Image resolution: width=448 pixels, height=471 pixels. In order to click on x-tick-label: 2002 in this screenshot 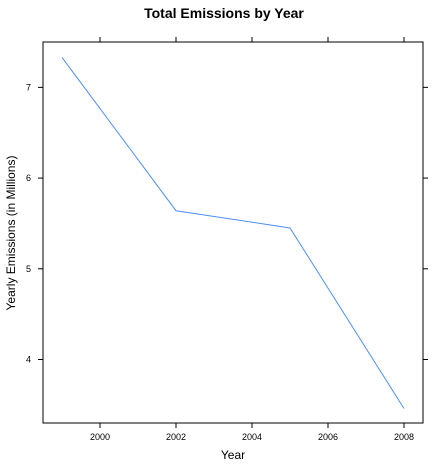, I will do `click(176, 437)`.